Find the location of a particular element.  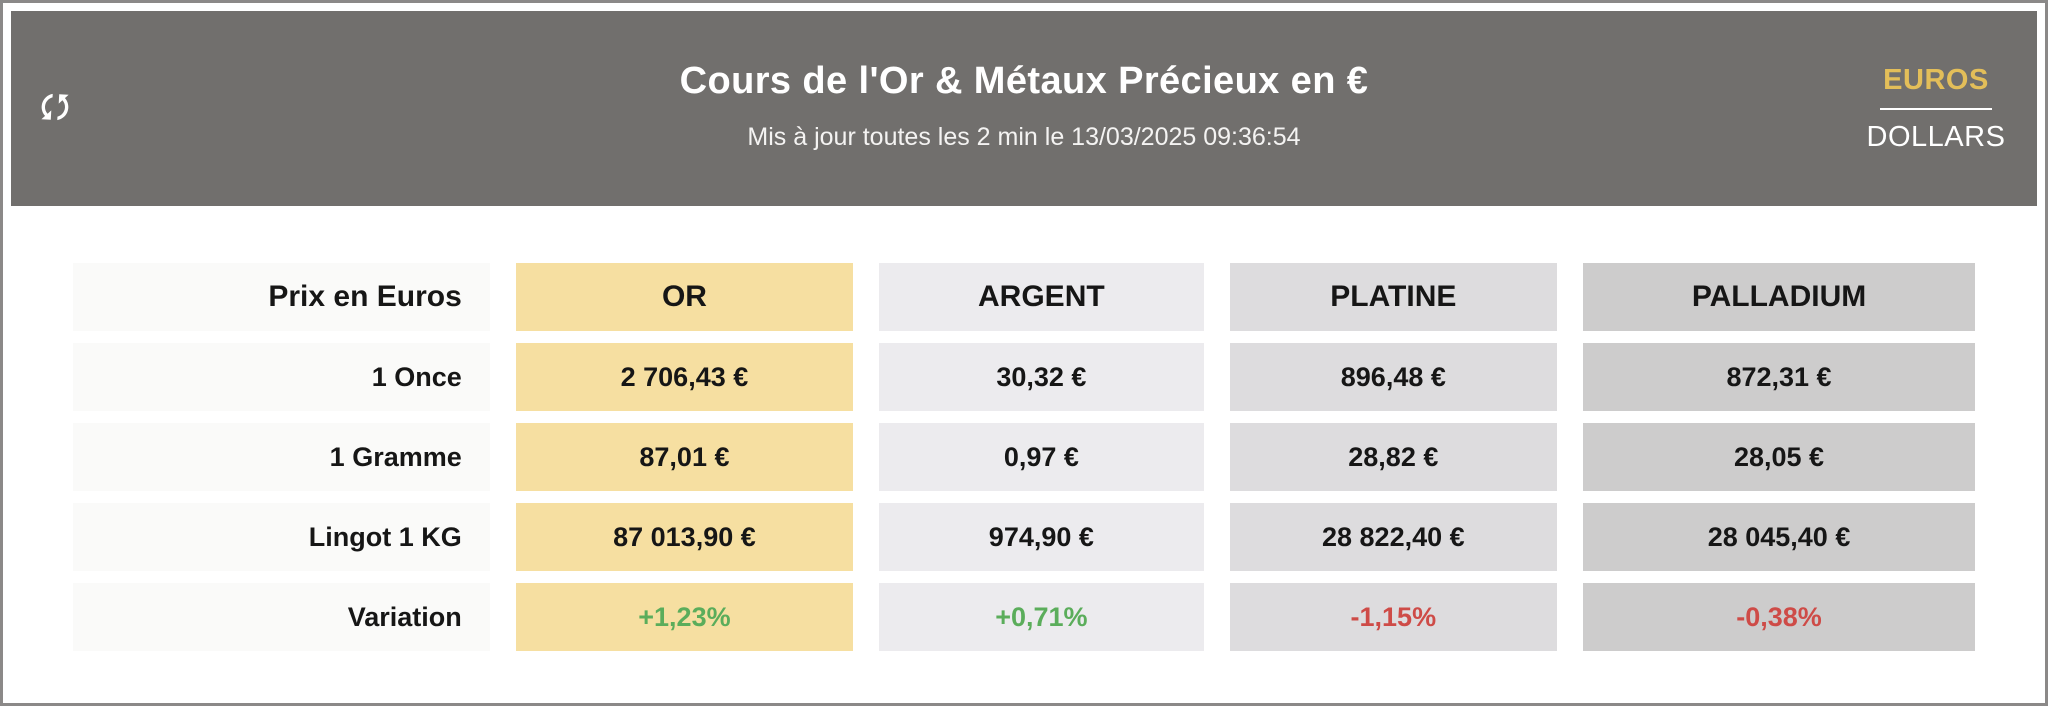

variation-cell-argent: +0,71% is located at coordinates (1041, 617).